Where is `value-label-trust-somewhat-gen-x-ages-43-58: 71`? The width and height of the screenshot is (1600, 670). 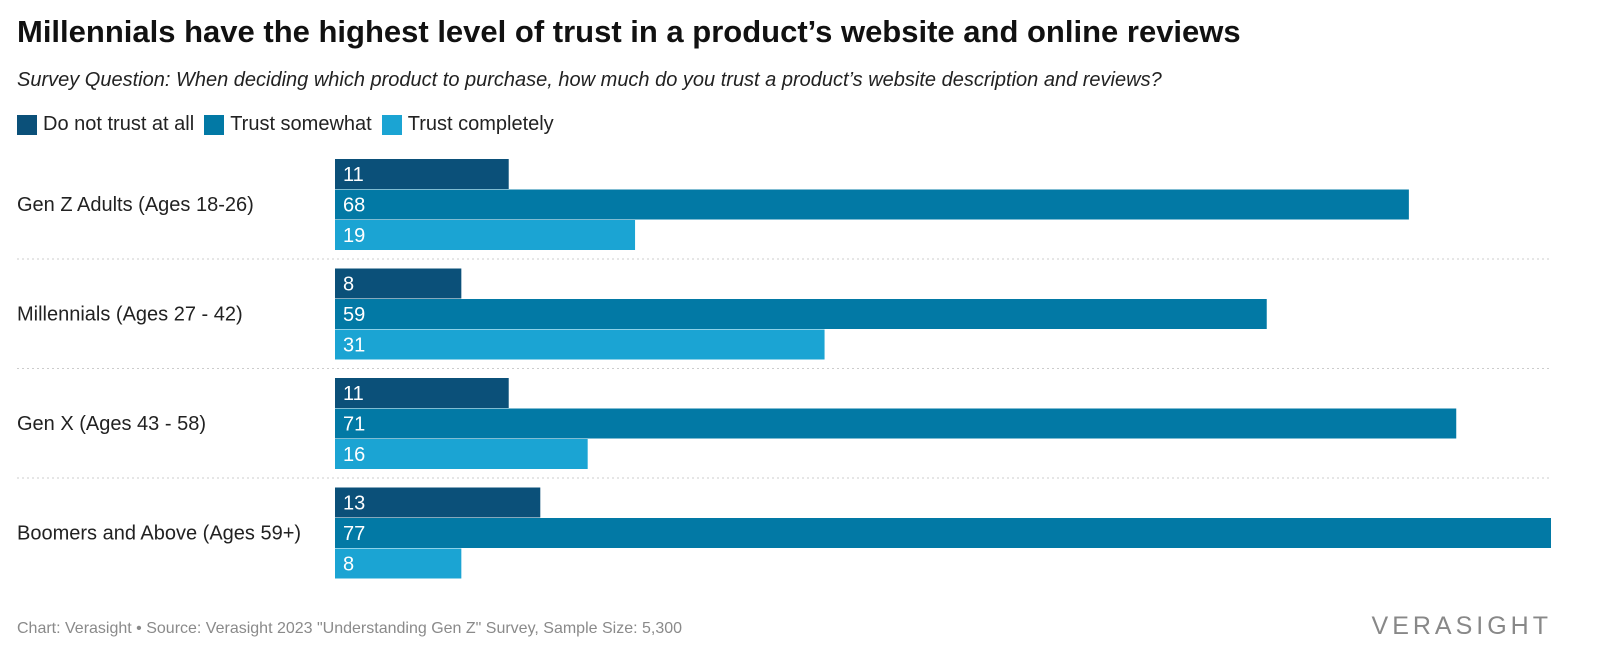
value-label-trust-somewhat-gen-x-ages-43-58: 71 is located at coordinates (354, 425).